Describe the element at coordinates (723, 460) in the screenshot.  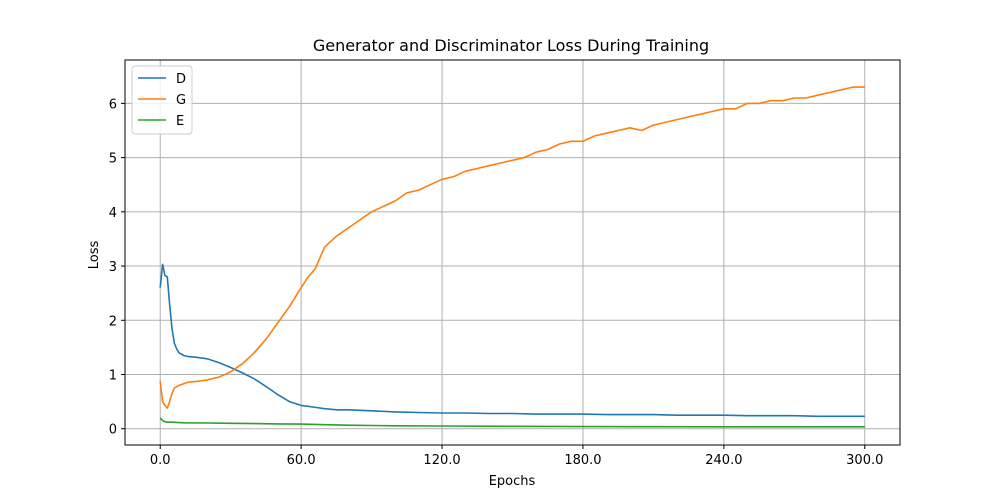
I see `x-tick-label: 240.0` at that location.